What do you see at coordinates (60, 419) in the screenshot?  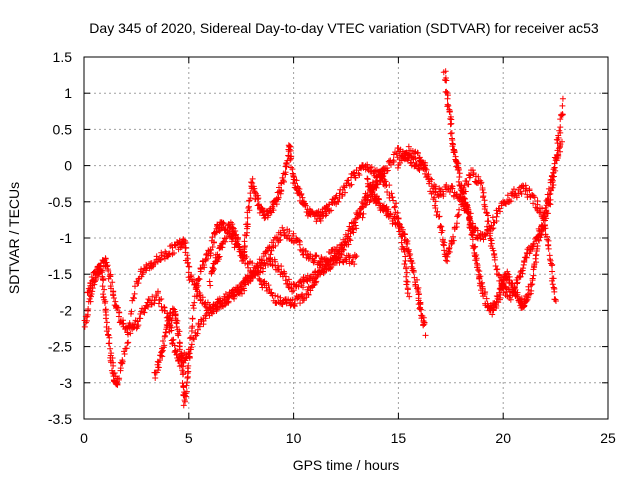 I see `y-tick-label: -3.5` at bounding box center [60, 419].